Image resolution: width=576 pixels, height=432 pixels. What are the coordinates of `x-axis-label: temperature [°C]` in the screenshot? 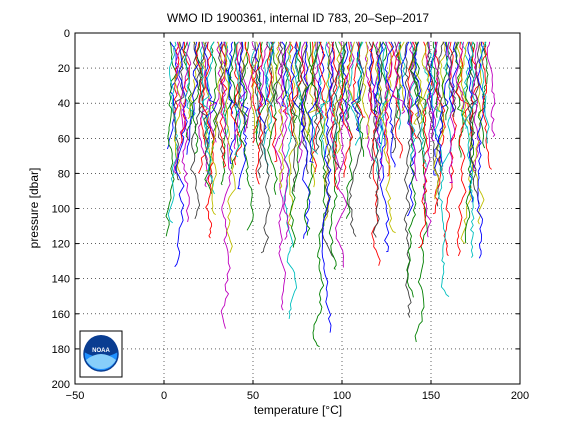 It's located at (298, 410).